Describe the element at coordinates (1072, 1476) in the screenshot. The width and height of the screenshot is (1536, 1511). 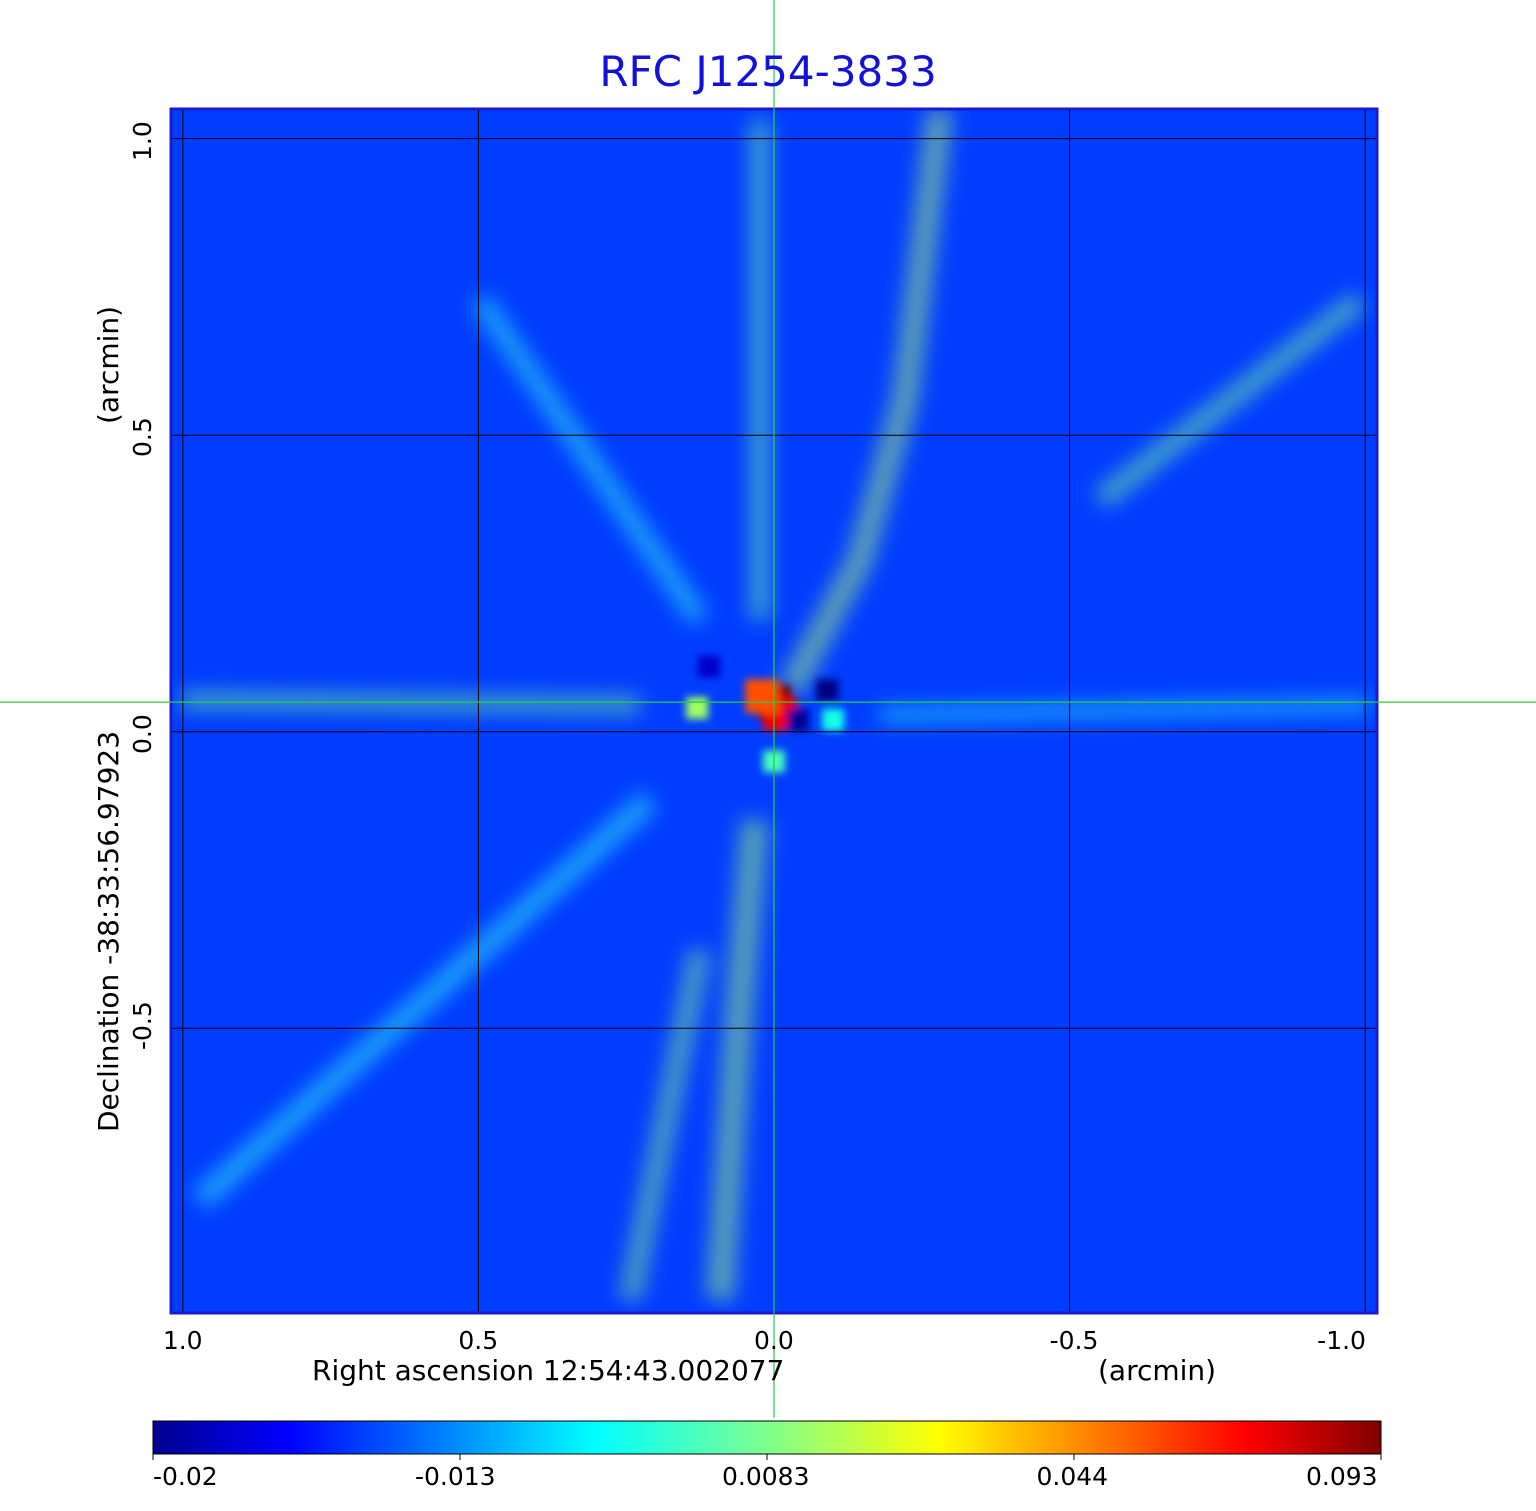
I see `colorbar-label: 0.044` at that location.